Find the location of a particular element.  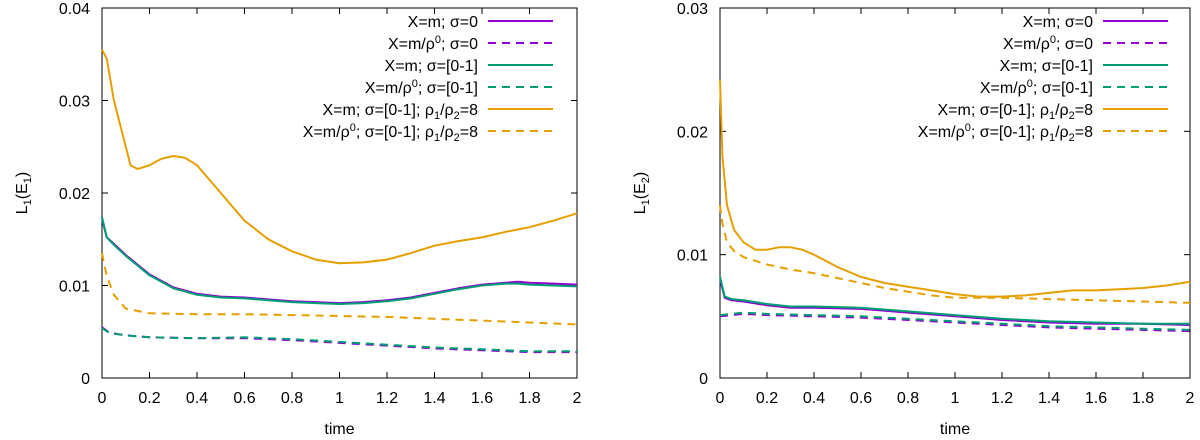

y-axis-title: L1(E1) is located at coordinates (24, 193).